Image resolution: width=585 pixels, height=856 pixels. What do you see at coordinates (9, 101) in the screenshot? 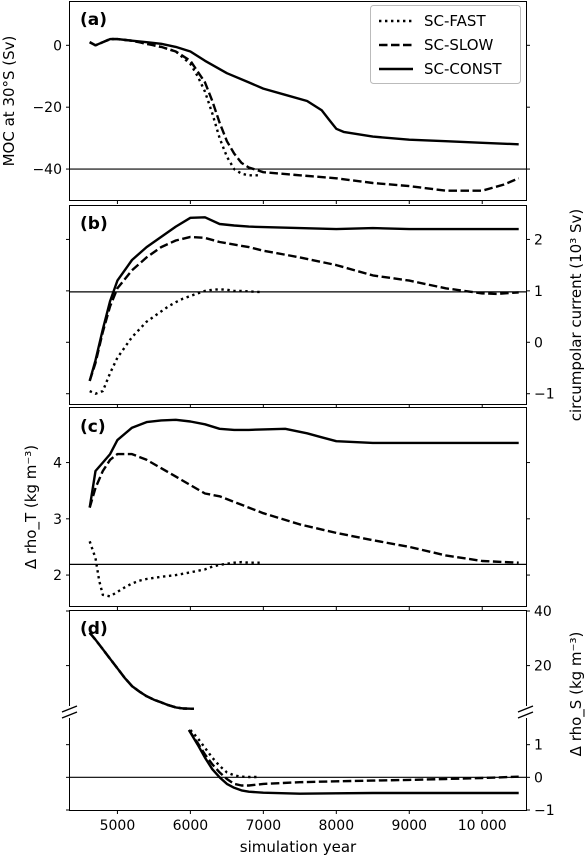
I see `panel-a-ylabel: MOC at 30°S (Sv)` at bounding box center [9, 101].